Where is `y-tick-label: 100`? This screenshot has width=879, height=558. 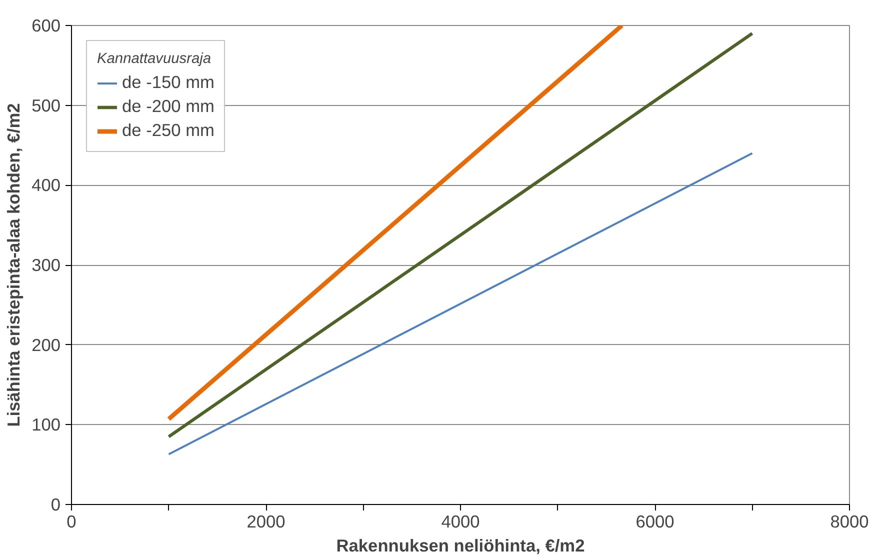 y-tick-label: 100 is located at coordinates (46, 424).